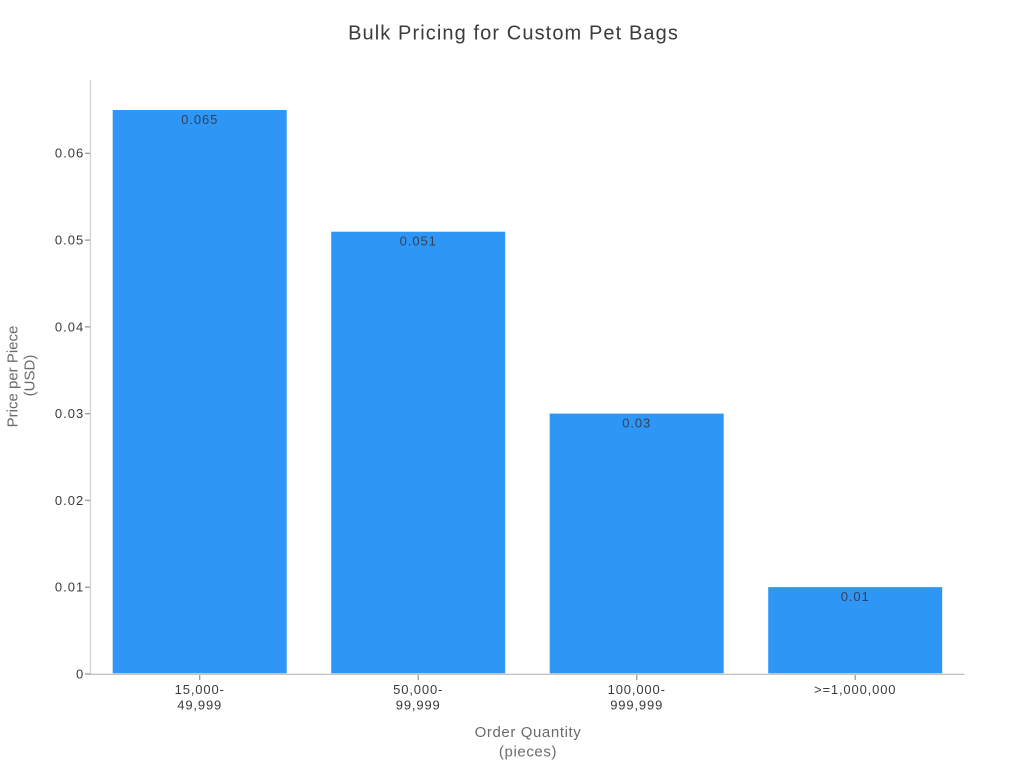  What do you see at coordinates (513, 34) in the screenshot?
I see `svg-text:Bulk Pricing for Custom Pet Ba: Bulk Pricing for Custom Pet Bags` at bounding box center [513, 34].